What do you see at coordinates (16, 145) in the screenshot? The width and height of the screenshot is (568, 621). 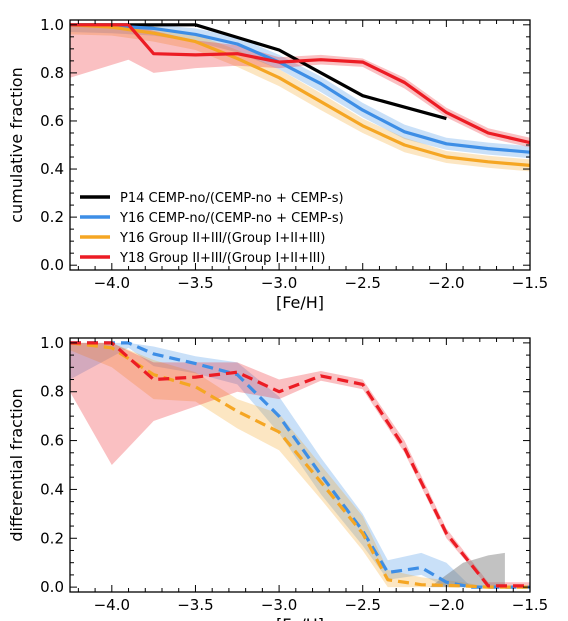 I see `y-axis-label: cumulative fraction` at bounding box center [16, 145].